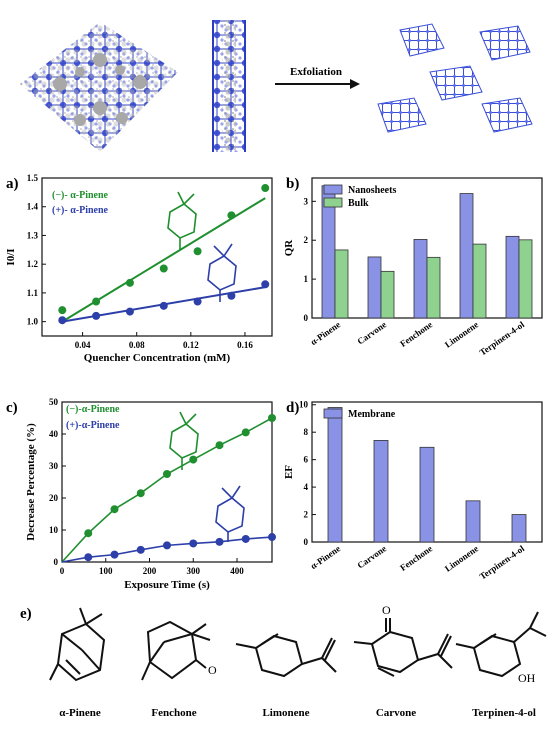  I want to click on molecule-label: α-Pinene, so click(80, 713).